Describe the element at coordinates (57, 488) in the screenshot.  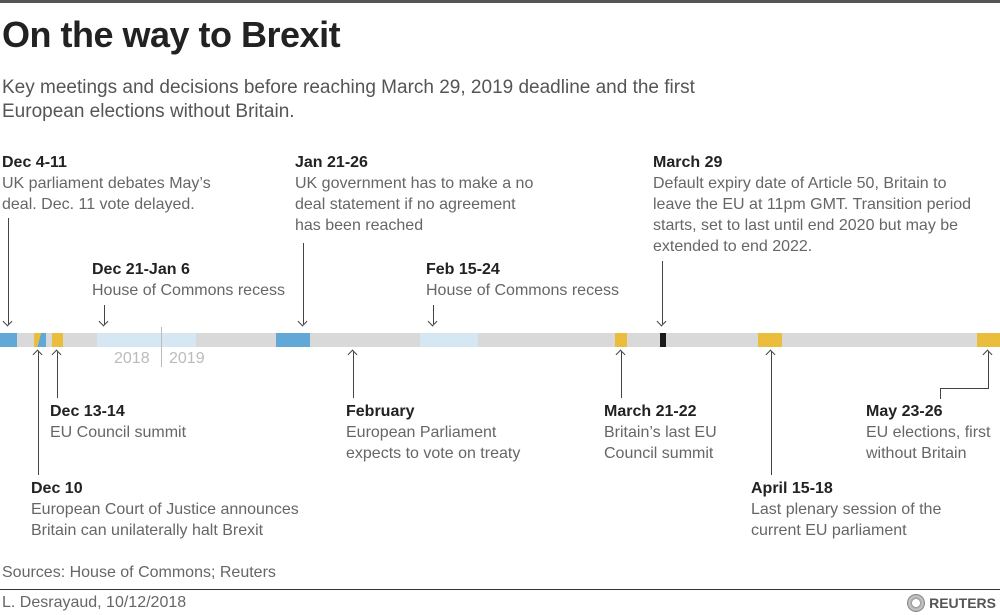
I see `event-date: Dec 10` at that location.